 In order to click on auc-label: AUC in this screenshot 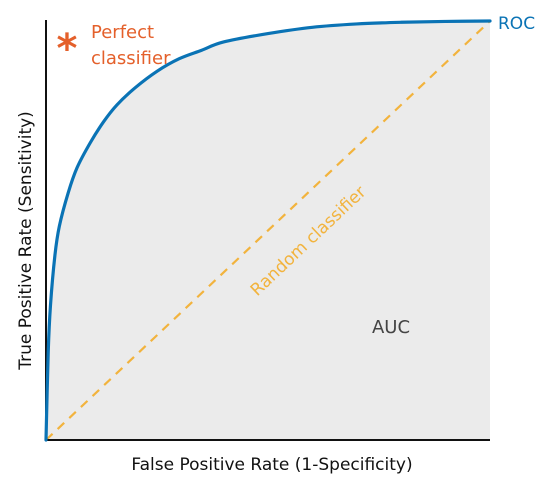, I will do `click(391, 327)`.